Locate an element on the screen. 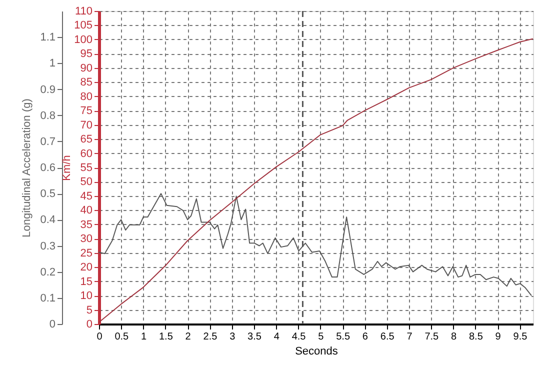 The height and width of the screenshot is (367, 550). y2-tick-label: 65 is located at coordinates (86, 140).